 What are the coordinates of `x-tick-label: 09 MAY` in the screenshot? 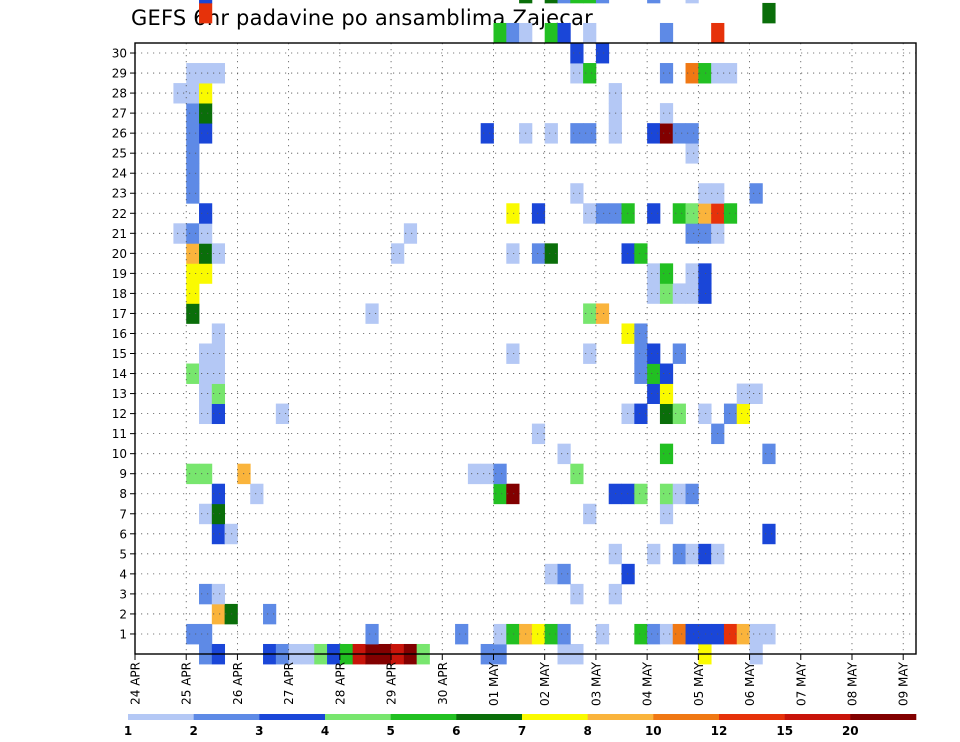 It's located at (904, 683).